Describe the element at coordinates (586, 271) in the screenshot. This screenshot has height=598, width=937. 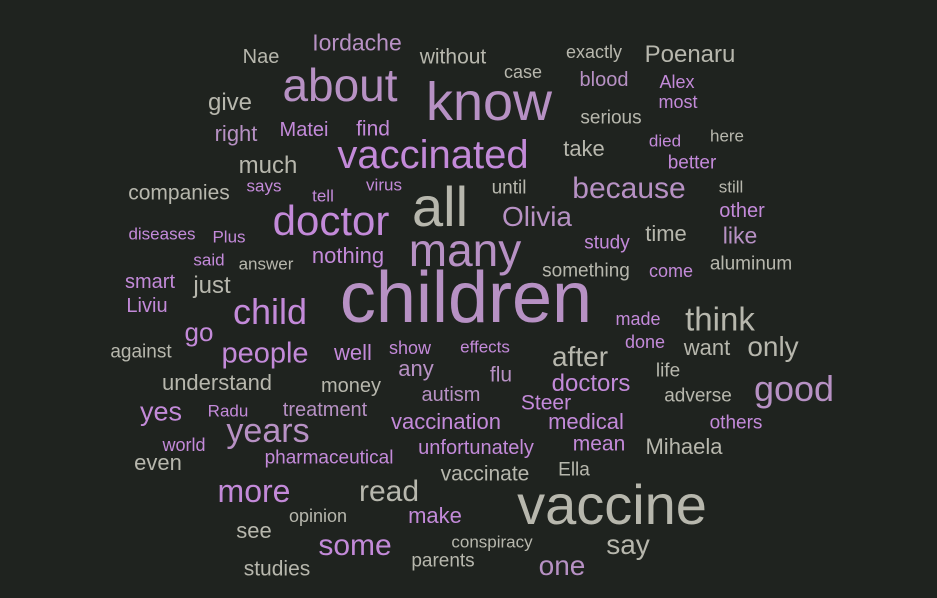
I see `word-something: something` at that location.